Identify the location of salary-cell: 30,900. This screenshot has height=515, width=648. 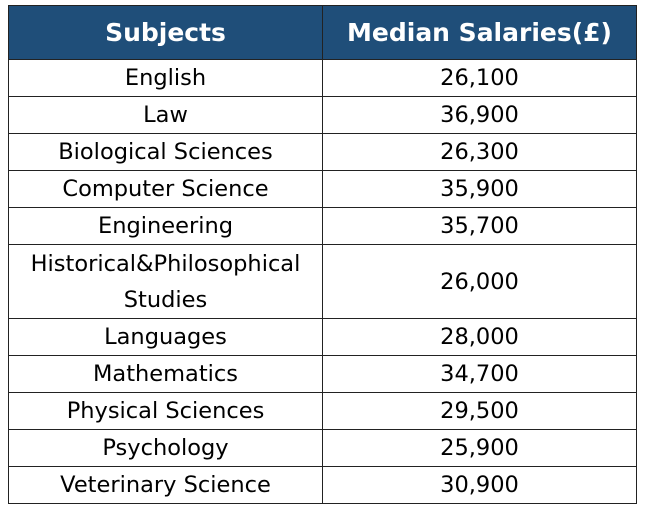
(479, 485).